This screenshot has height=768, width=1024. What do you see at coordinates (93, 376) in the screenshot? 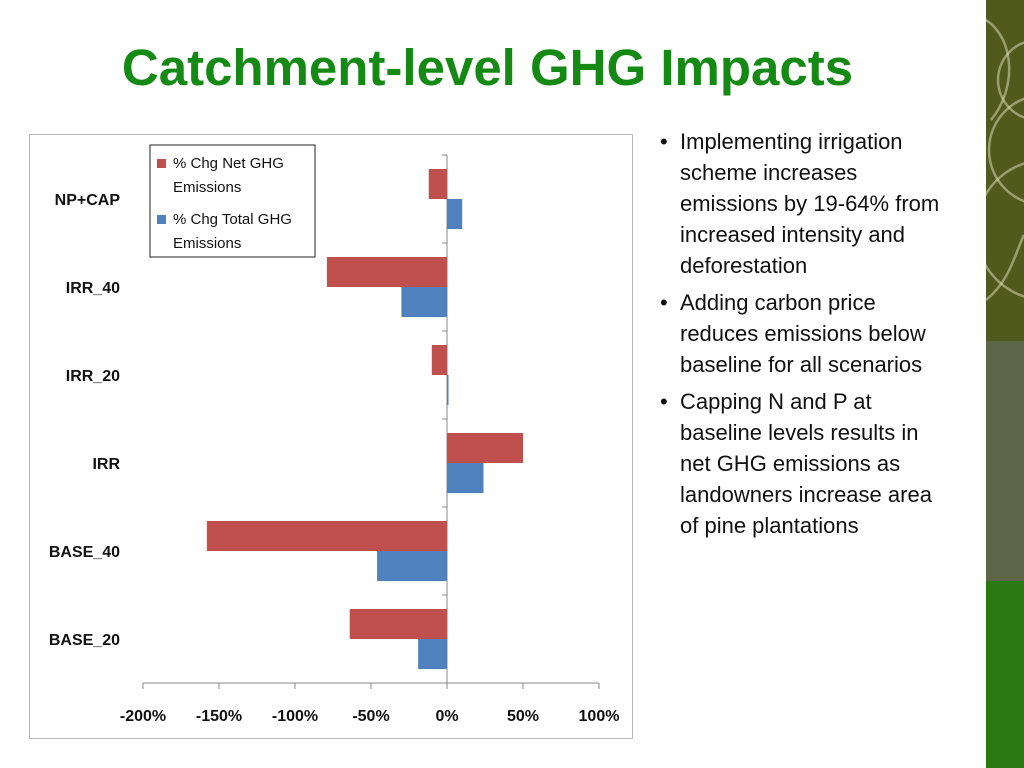
I see `category-label: IRR_20` at bounding box center [93, 376].